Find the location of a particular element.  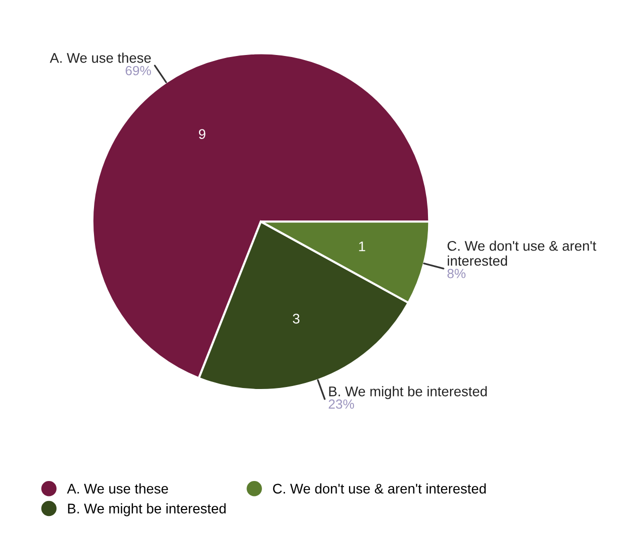

legend-label: B. We might be interested is located at coordinates (147, 509).